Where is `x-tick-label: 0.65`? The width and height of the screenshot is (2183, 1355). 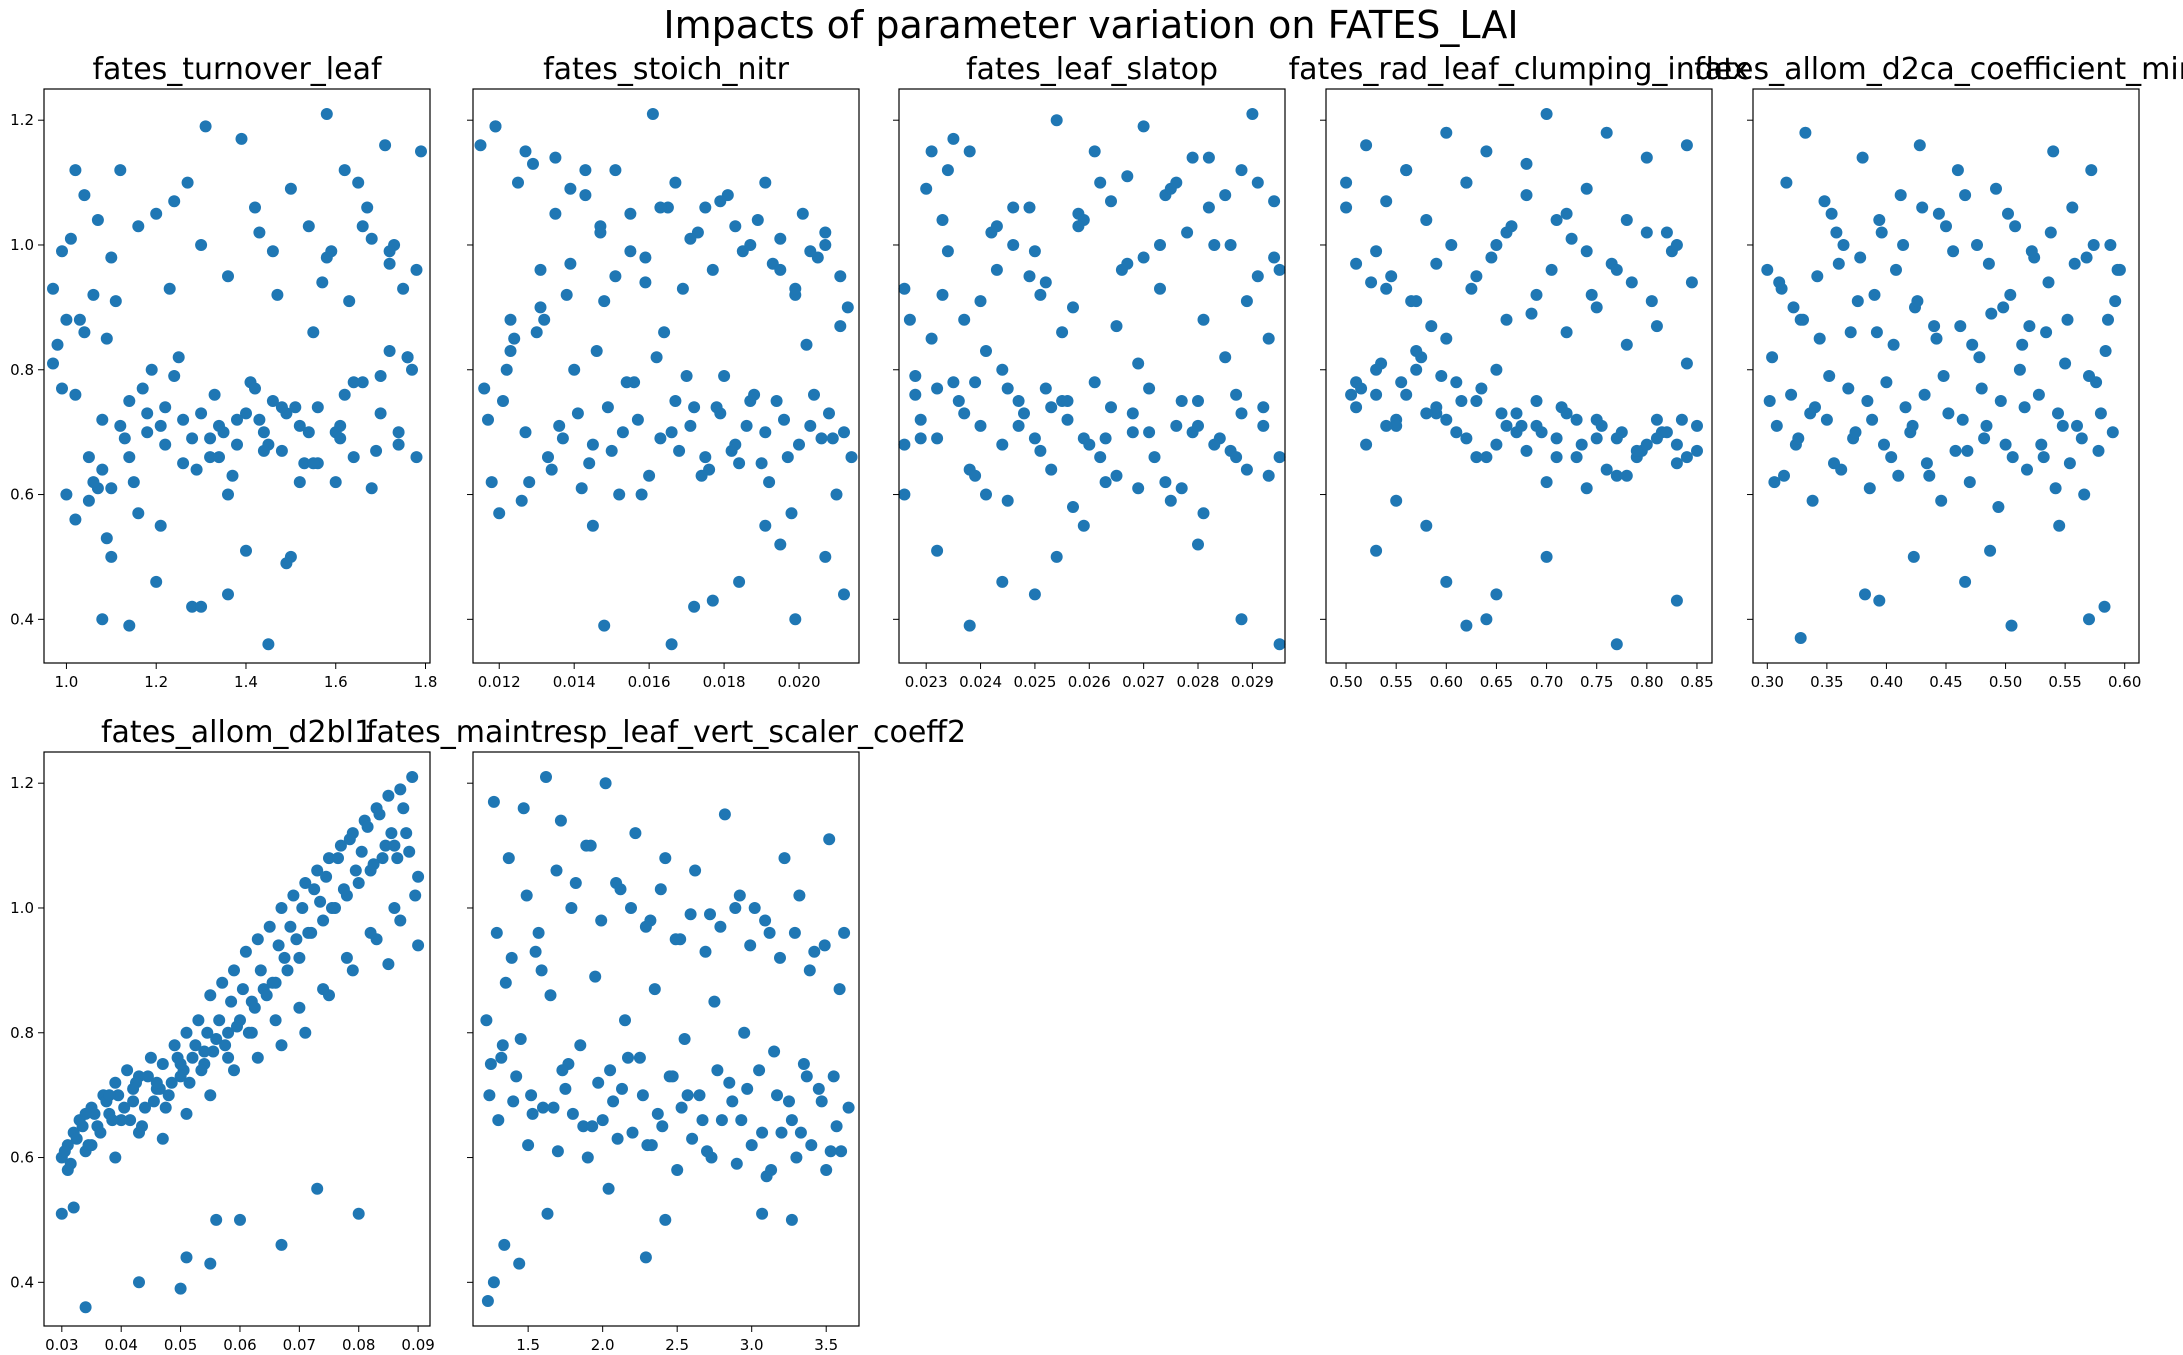 x-tick-label: 0.65 is located at coordinates (1496, 682).